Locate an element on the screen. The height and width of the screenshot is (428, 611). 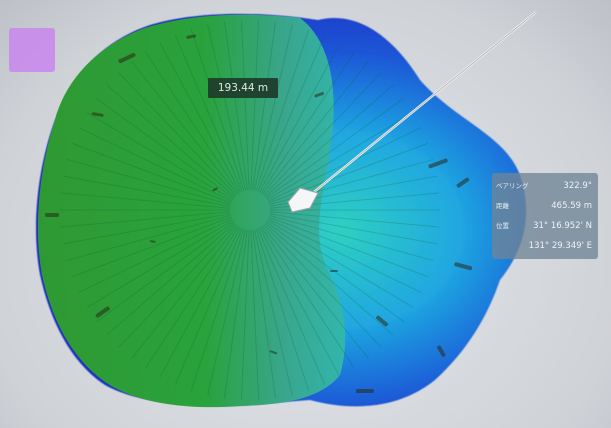
position-row: 位置 31° 16.952' N is located at coordinates (544, 226).